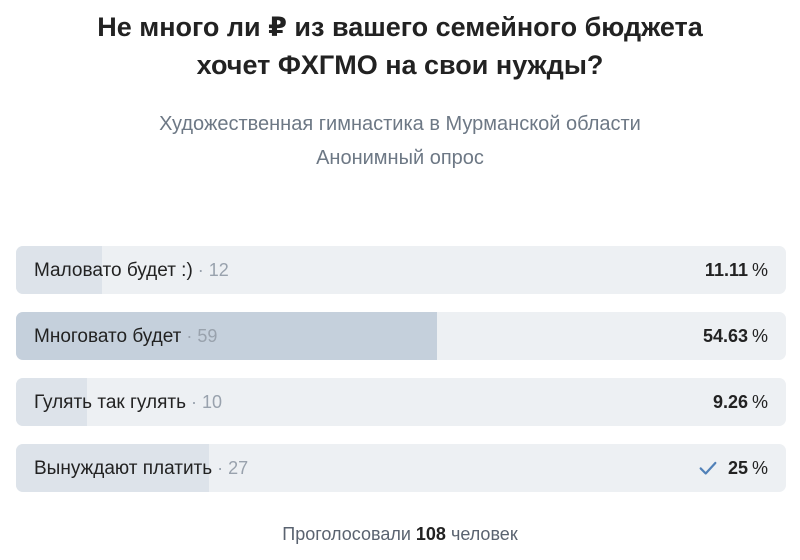 This screenshot has height=560, width=800. I want to click on option-percent-value: 11.11, so click(726, 270).